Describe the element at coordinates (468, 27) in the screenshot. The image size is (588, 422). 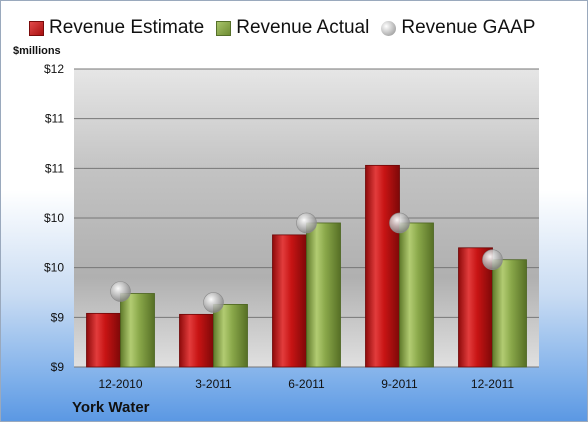
I see `legend-label-revenue-gaap: Revenue GAAP` at that location.